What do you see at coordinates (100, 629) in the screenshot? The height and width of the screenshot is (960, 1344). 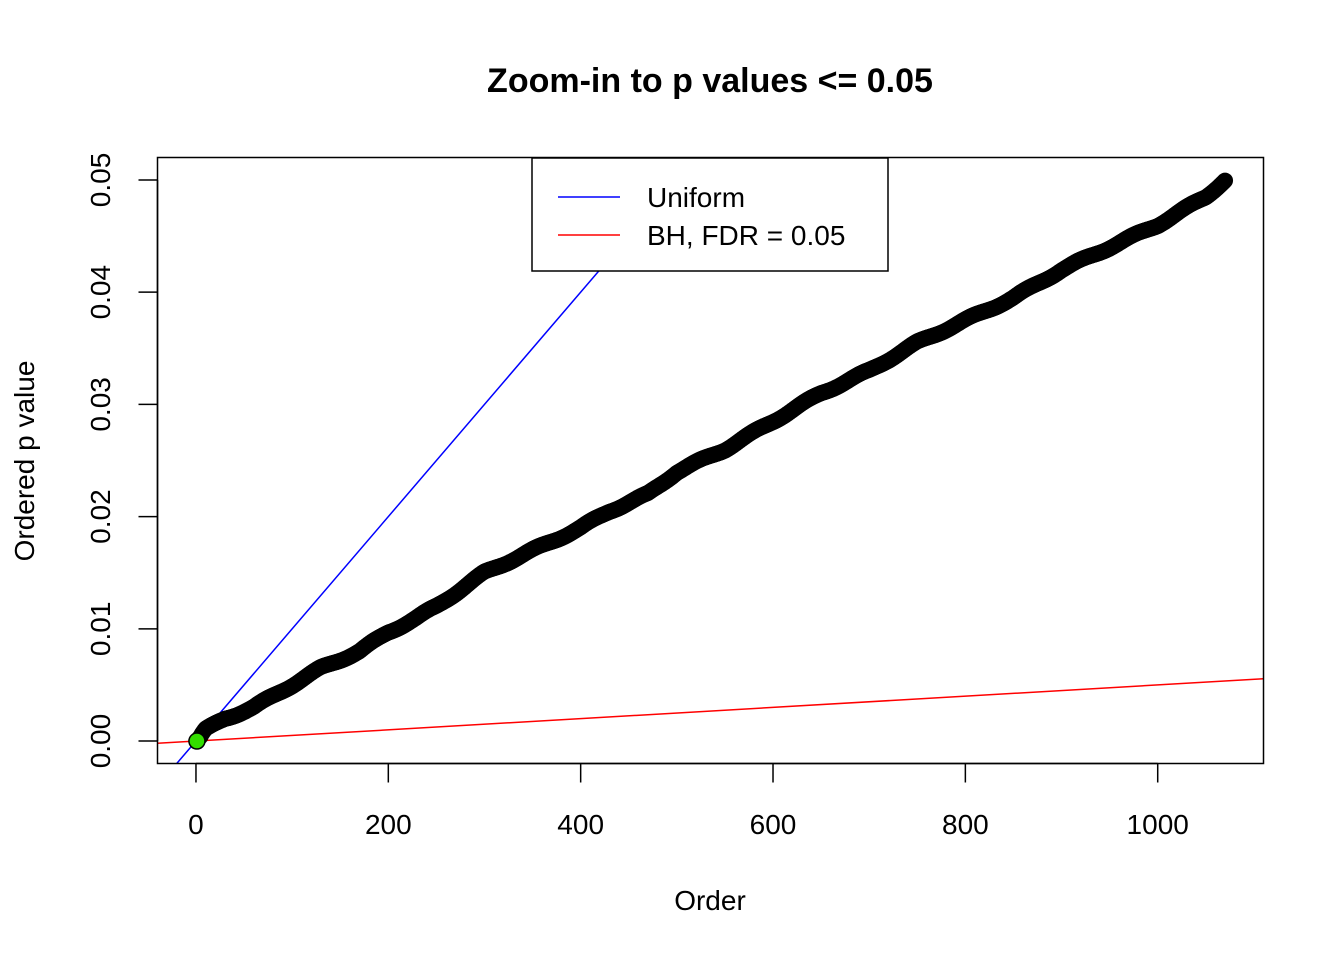 I see `y-tick-label: 0.01` at bounding box center [100, 629].